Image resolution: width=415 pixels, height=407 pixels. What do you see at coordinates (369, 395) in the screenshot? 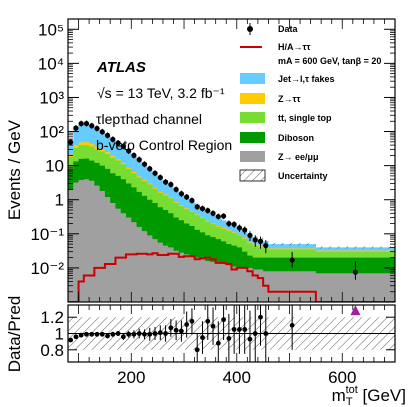
I see `x-axis-title: mTtot [GeV]` at bounding box center [369, 395].